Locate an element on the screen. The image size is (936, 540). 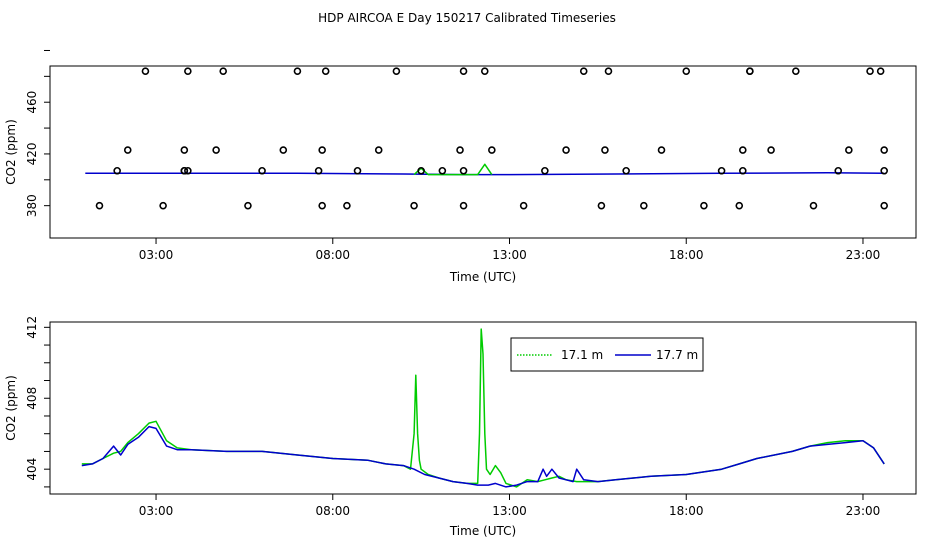
panel-1-x-axis: 03:00 08:00 13:00 18:00 23:00 is located at coordinates (510, 250).